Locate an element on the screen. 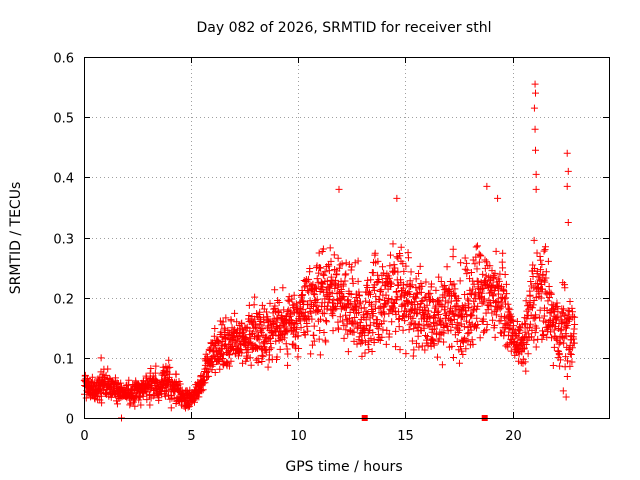 Image resolution: width=640 pixels, height=480 pixels. y-tick-label: 0.6 is located at coordinates (63, 59).